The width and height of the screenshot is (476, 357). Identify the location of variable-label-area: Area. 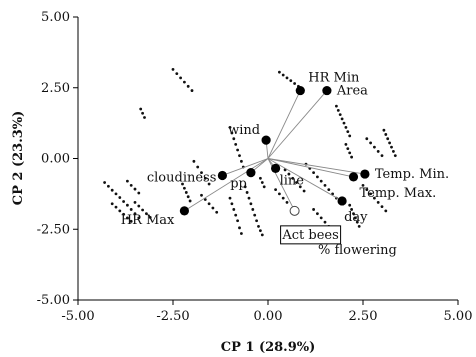
(352, 91).